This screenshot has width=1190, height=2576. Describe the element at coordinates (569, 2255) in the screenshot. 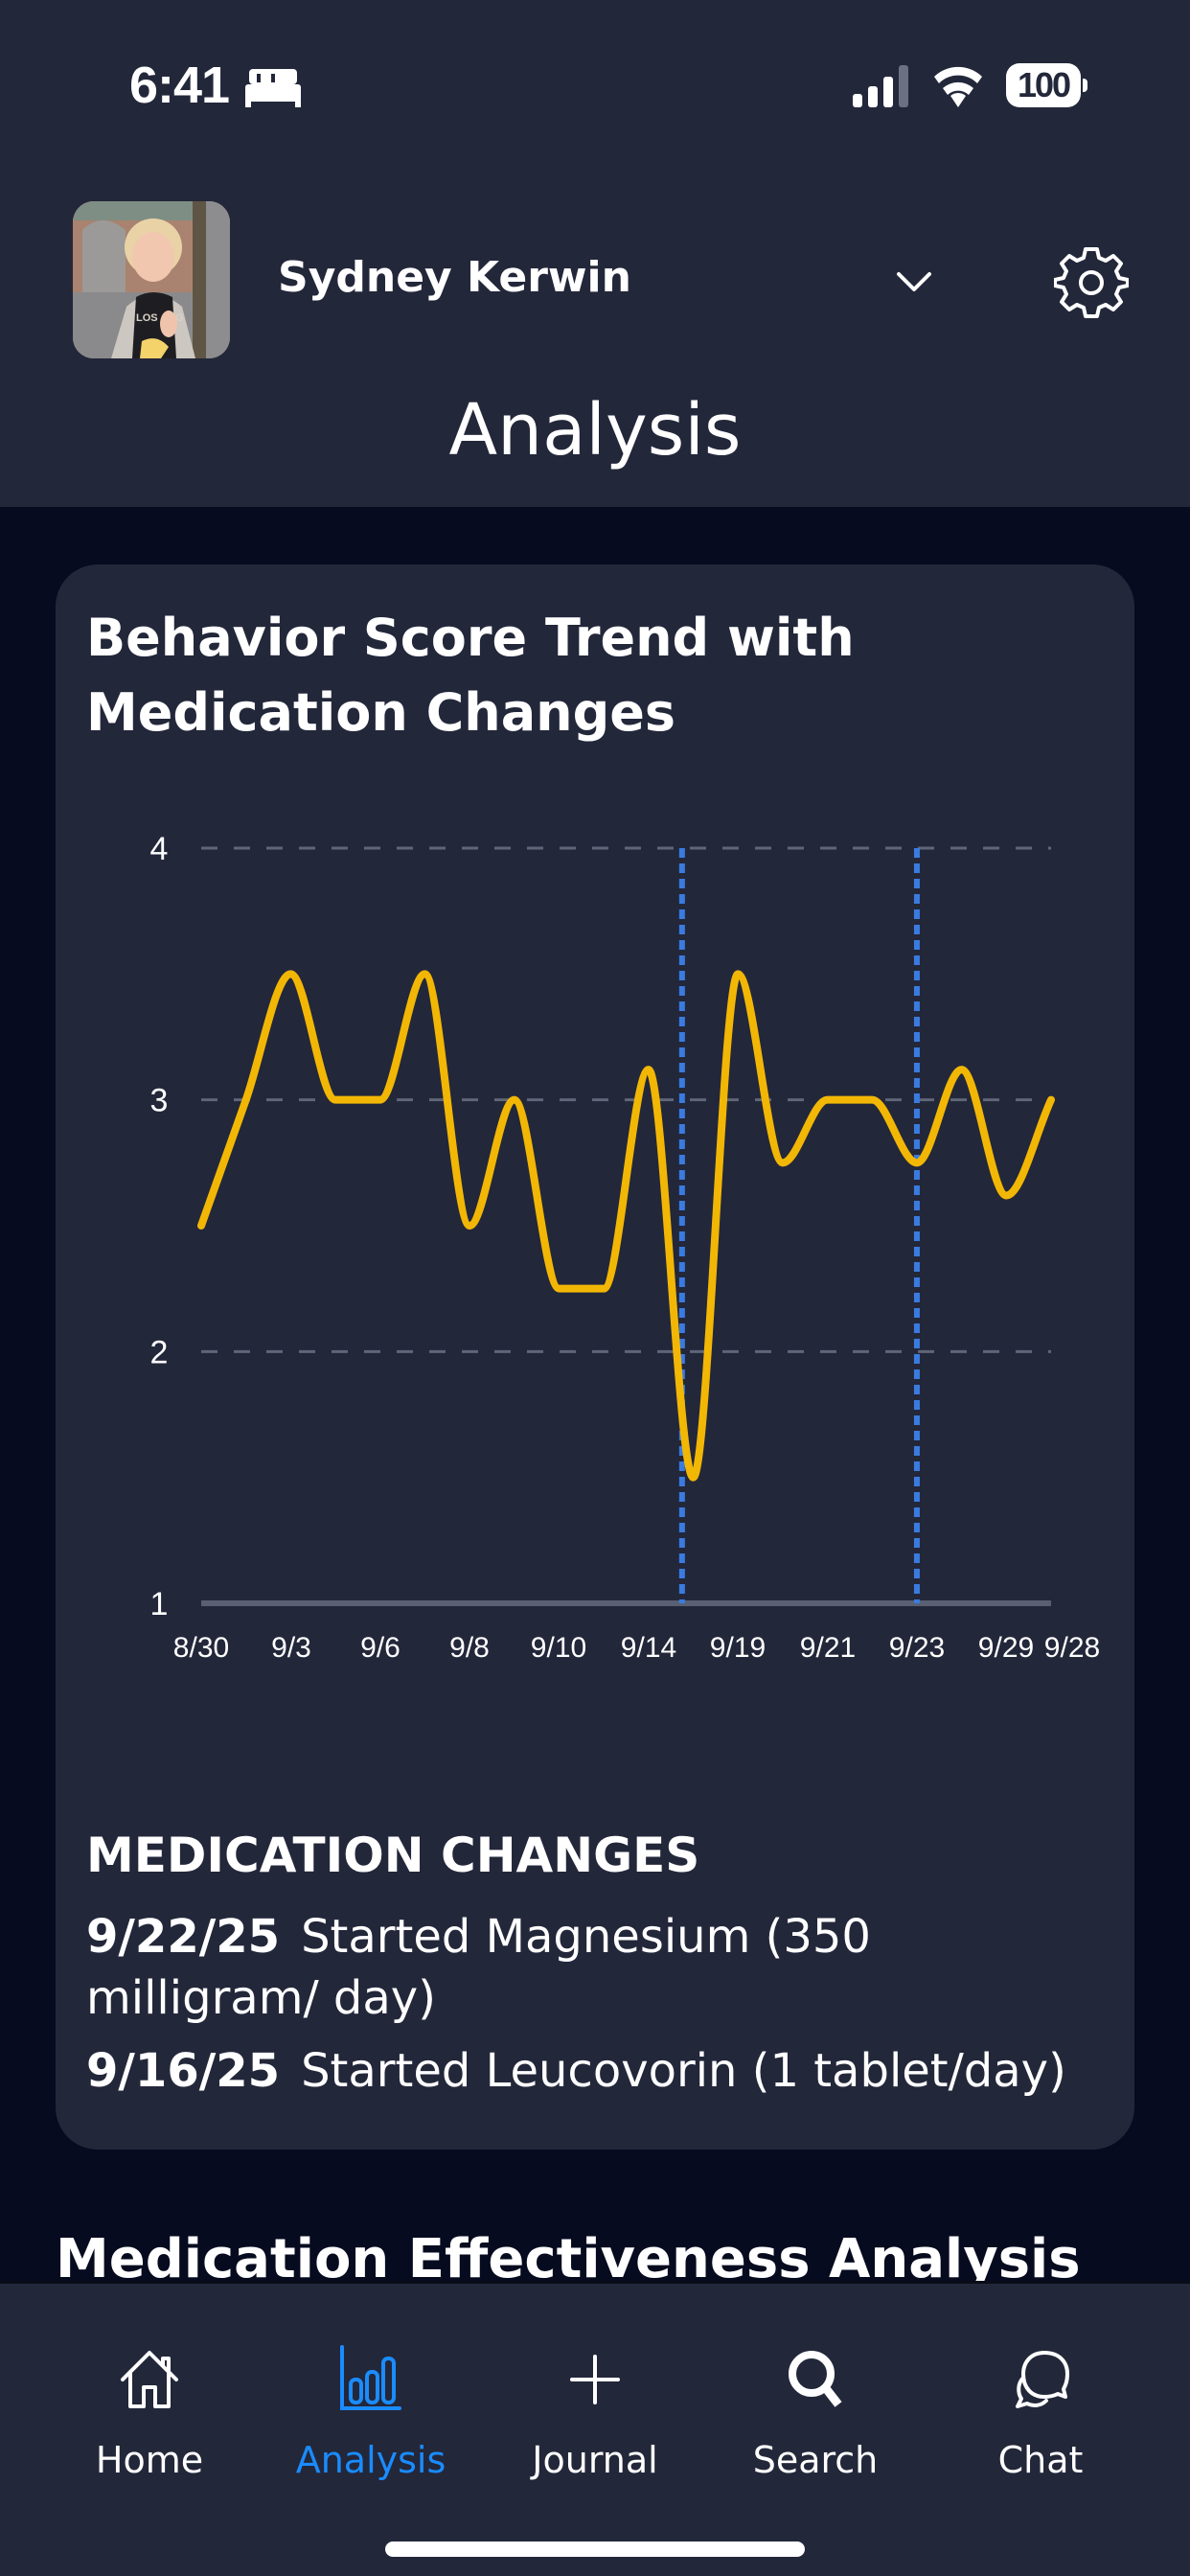

I see `section-title: Medication Effectiveness Analysis` at that location.